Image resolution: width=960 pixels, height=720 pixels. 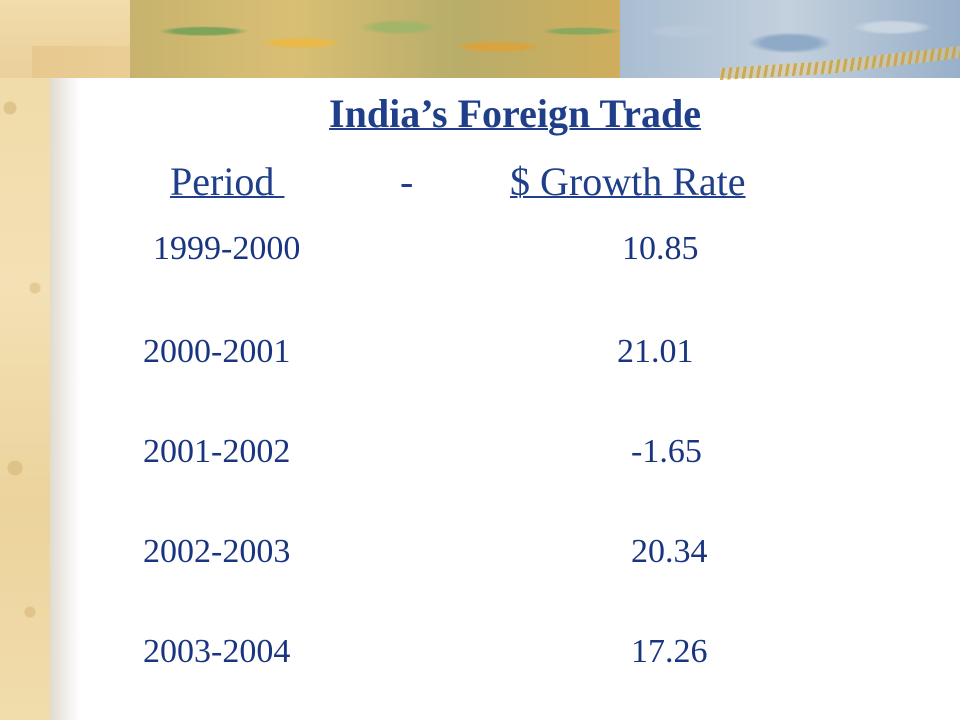 What do you see at coordinates (217, 451) in the screenshot?
I see `period-cell: 2001-2002` at bounding box center [217, 451].